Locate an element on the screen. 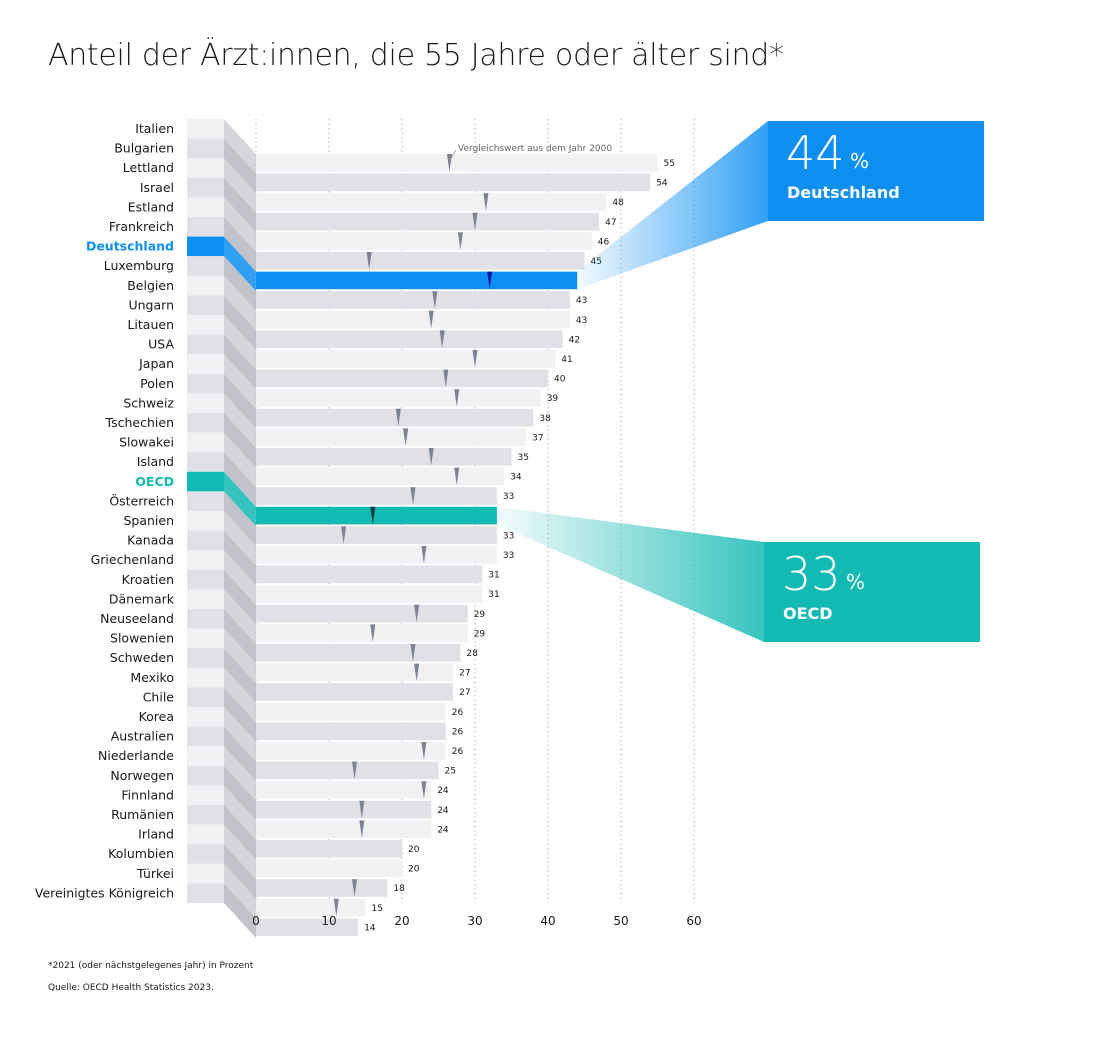 The width and height of the screenshot is (1100, 1046). value-label: 42 is located at coordinates (574, 340).